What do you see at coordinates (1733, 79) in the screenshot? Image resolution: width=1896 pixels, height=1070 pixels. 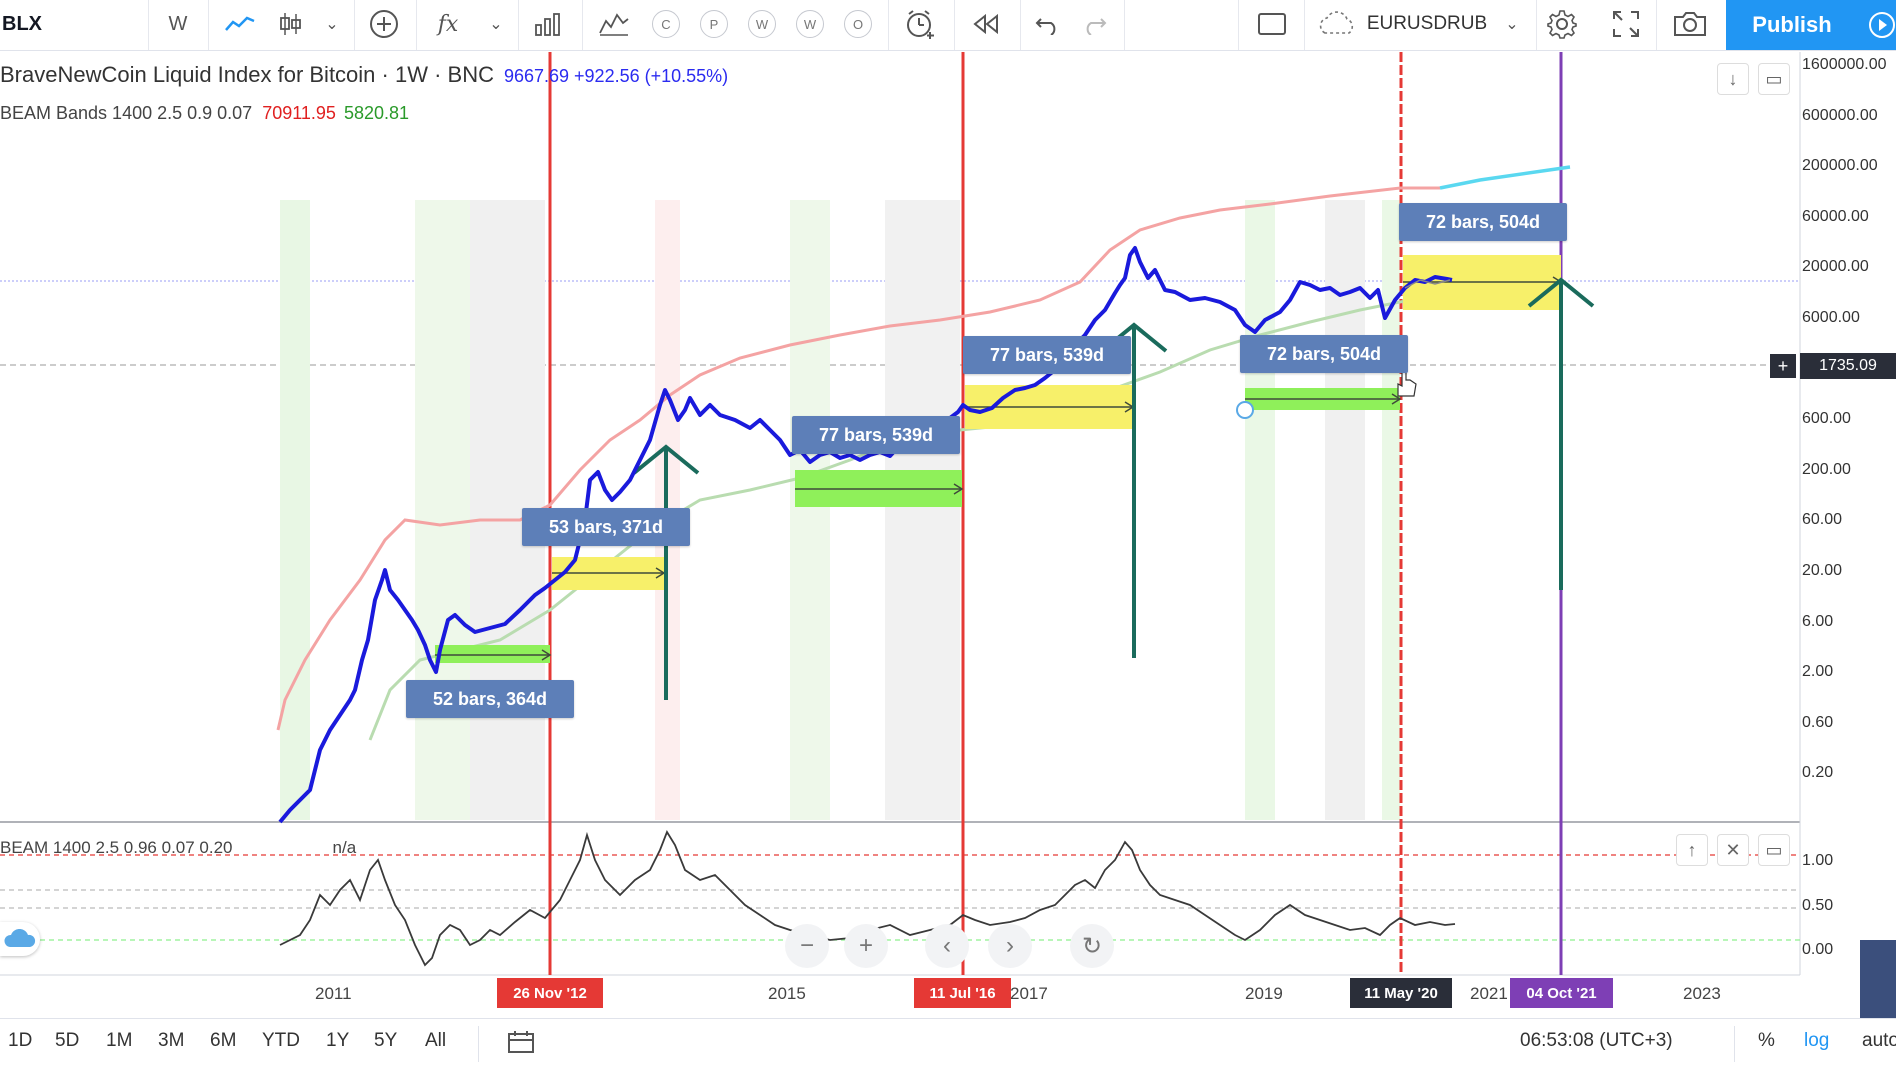 I see `download-arrow-icon: ↓` at bounding box center [1733, 79].